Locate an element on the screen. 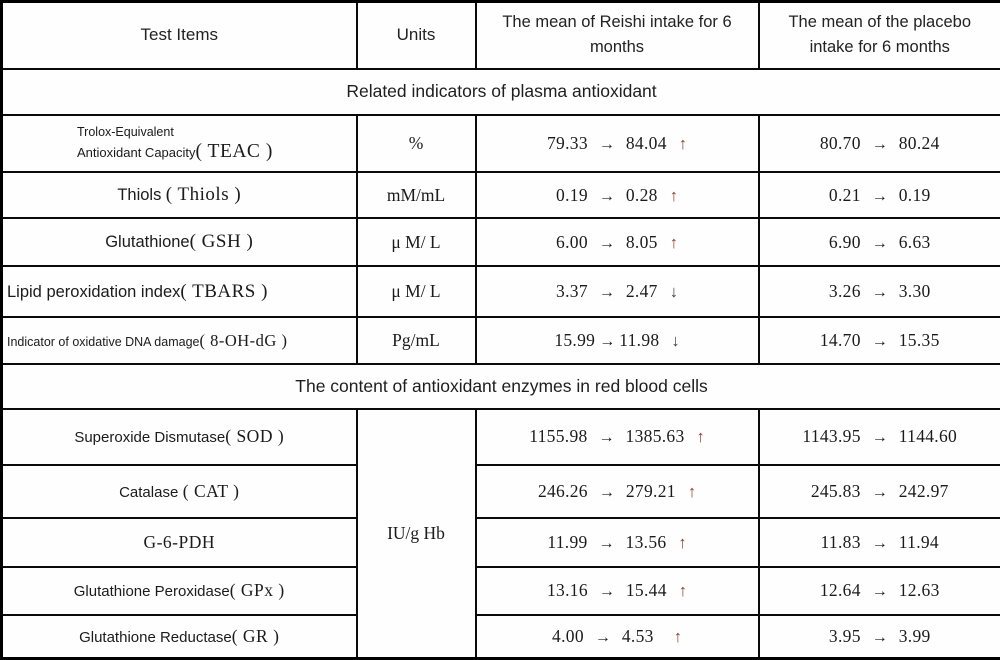 This screenshot has width=1000, height=660. test-item-name: Glutathione Peroxidase is located at coordinates (151, 592).